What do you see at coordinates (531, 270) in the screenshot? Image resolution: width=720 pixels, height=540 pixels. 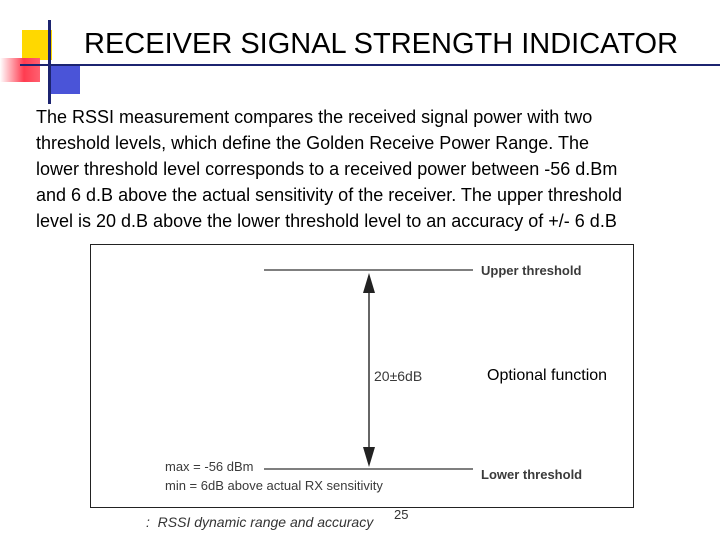 I see `upper-threshold-label: Upper threshold` at bounding box center [531, 270].